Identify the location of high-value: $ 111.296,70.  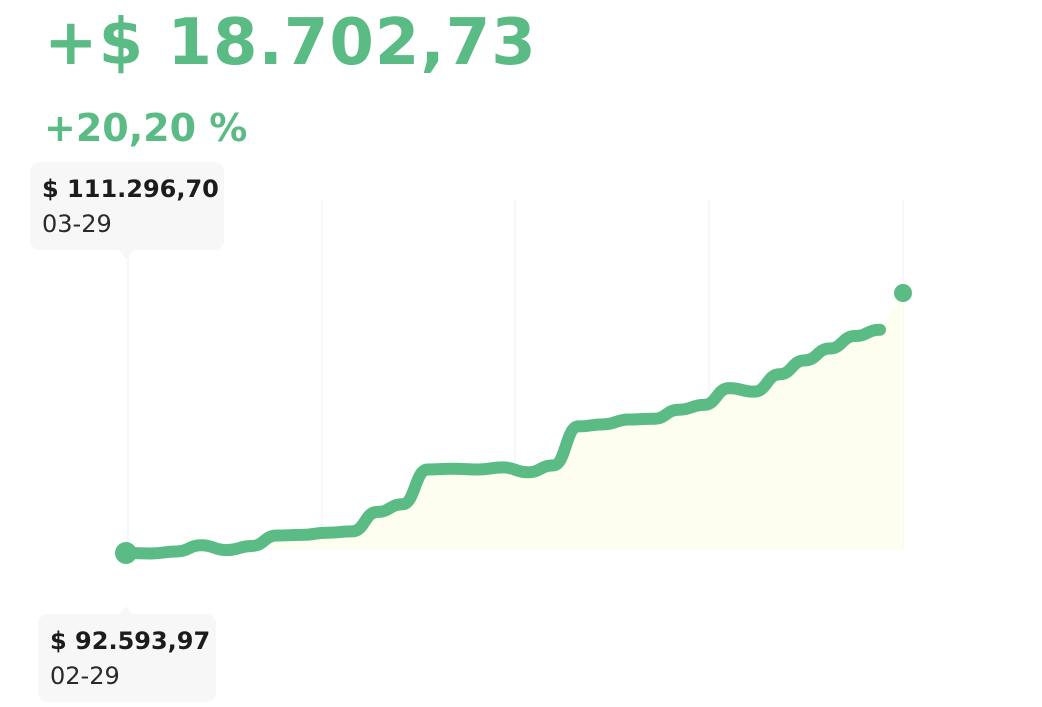
(130, 189).